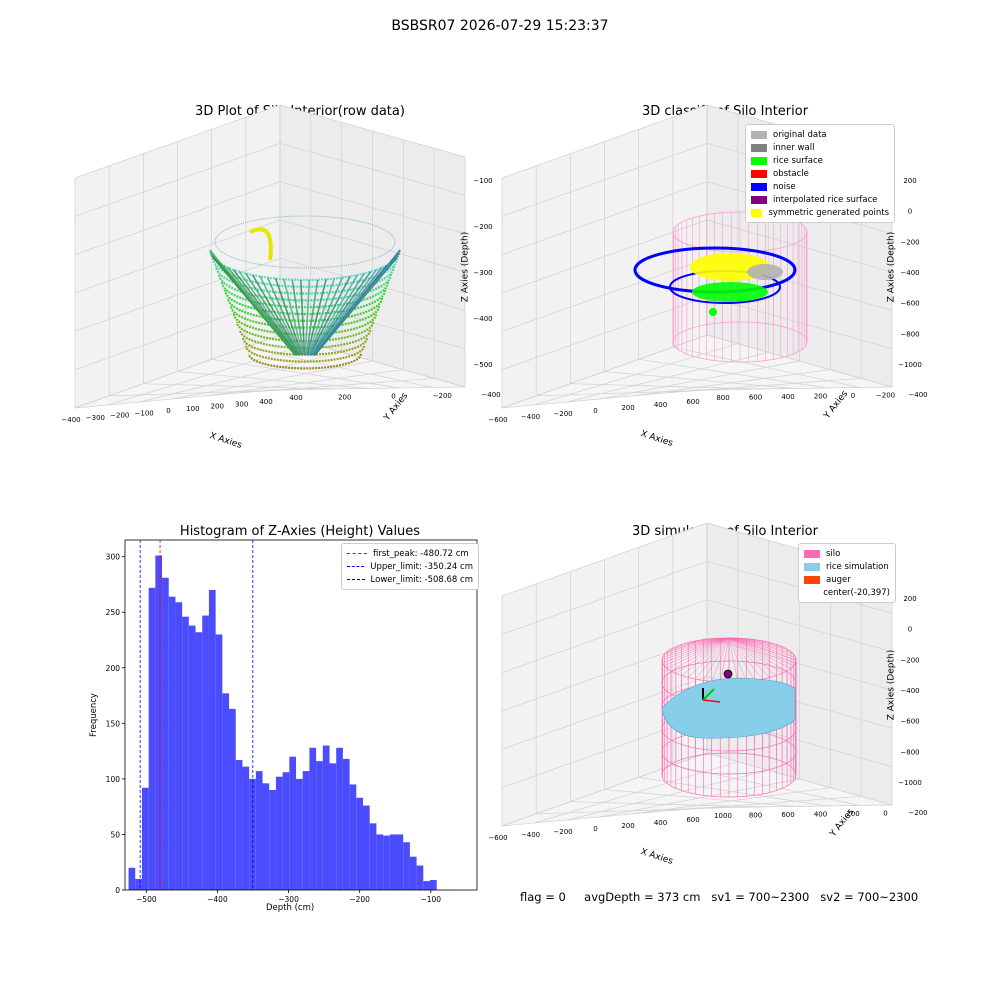 This screenshot has height=1000, width=1000. Describe the element at coordinates (856, 592) in the screenshot. I see `legend-label: center(-20,397)` at that location.